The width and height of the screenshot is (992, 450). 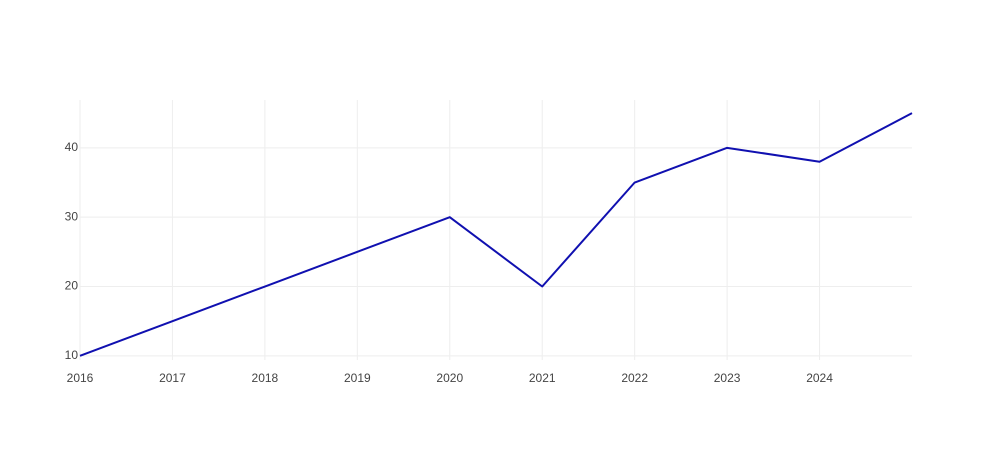 What do you see at coordinates (357, 378) in the screenshot?
I see `x-tick-label: 2019` at bounding box center [357, 378].